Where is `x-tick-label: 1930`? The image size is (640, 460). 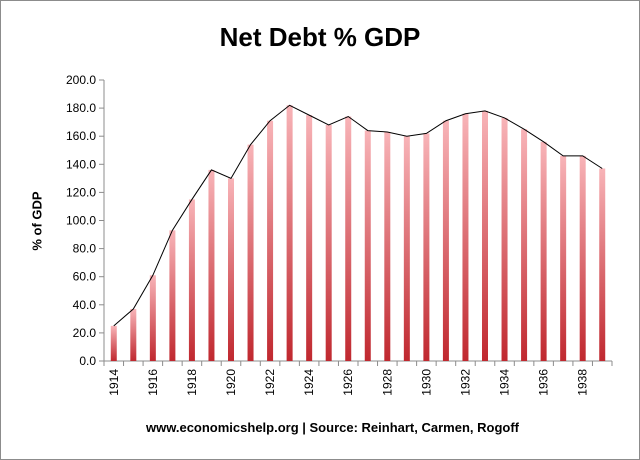
x-tick-label: 1930 is located at coordinates (426, 382).